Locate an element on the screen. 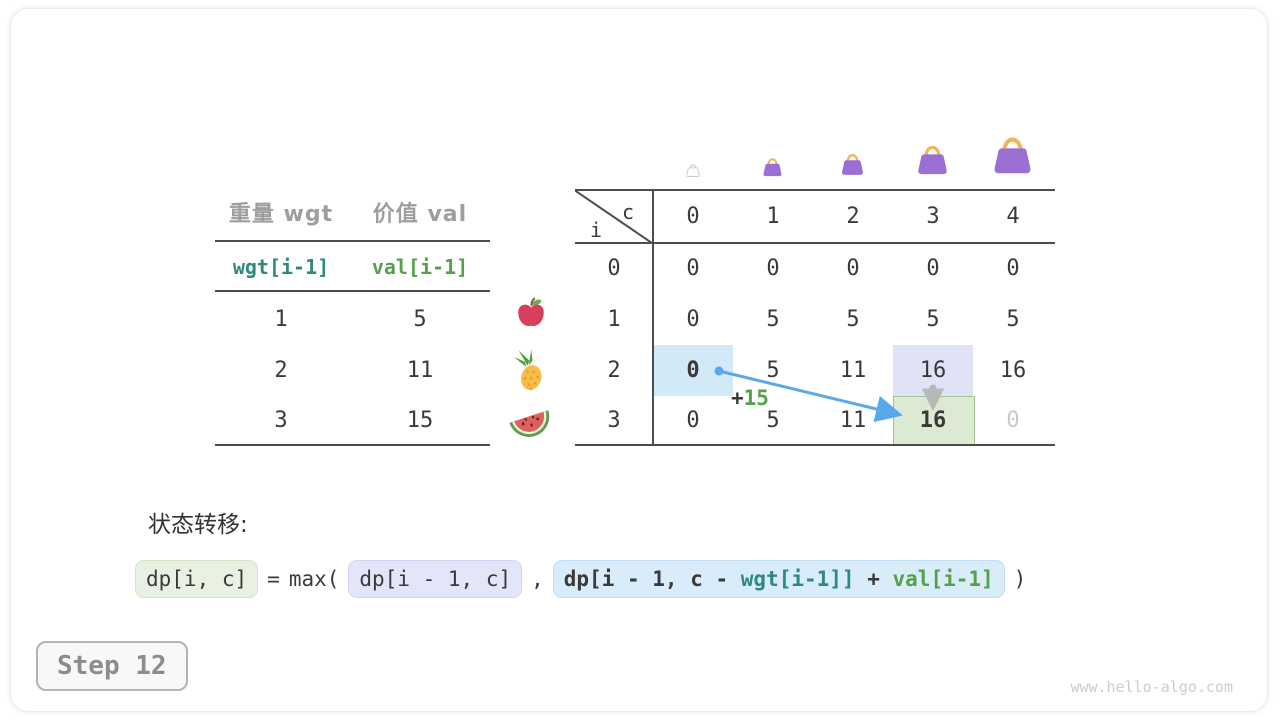 The height and width of the screenshot is (720, 1280). dp-row-header-3: 3 is located at coordinates (614, 420).